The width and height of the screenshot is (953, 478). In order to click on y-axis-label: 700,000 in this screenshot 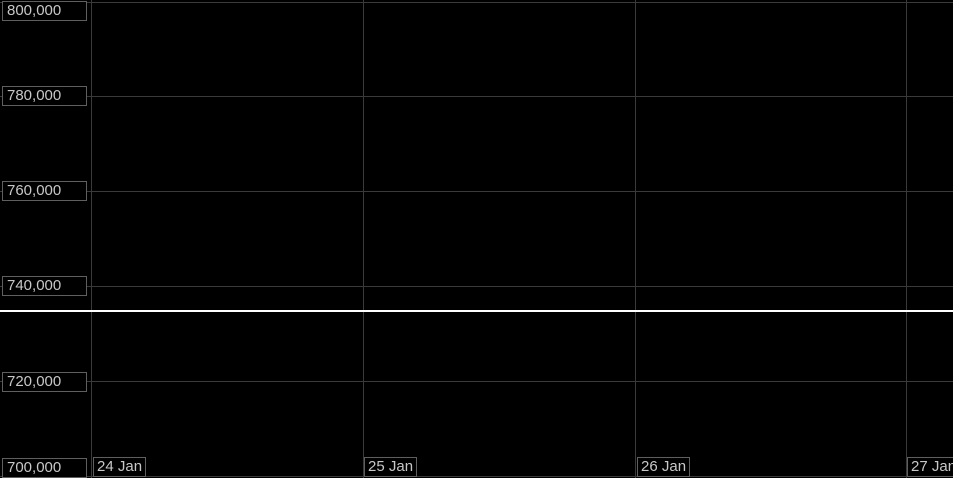, I will do `click(44, 468)`.